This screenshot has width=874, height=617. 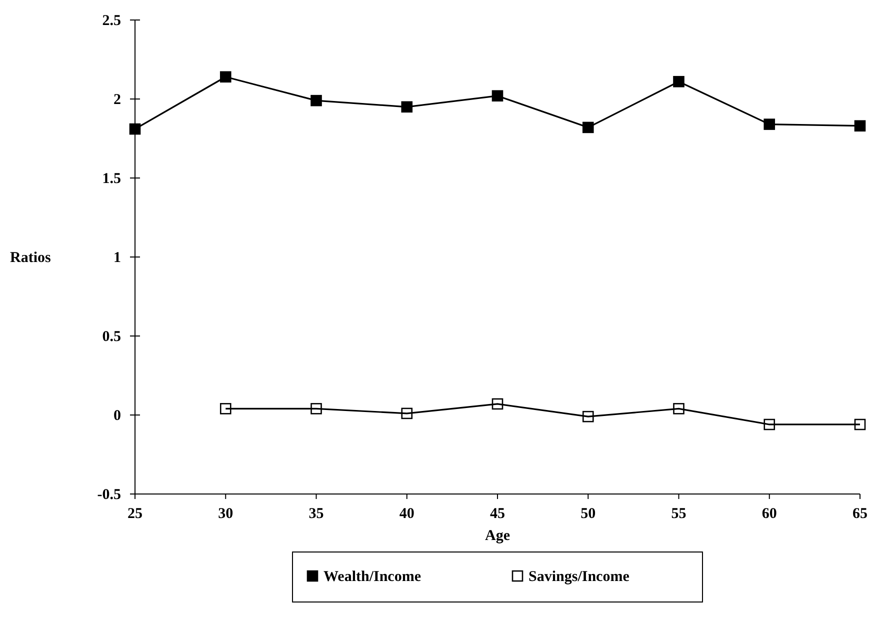 I want to click on y-tick-label: -0.5, so click(x=109, y=495).